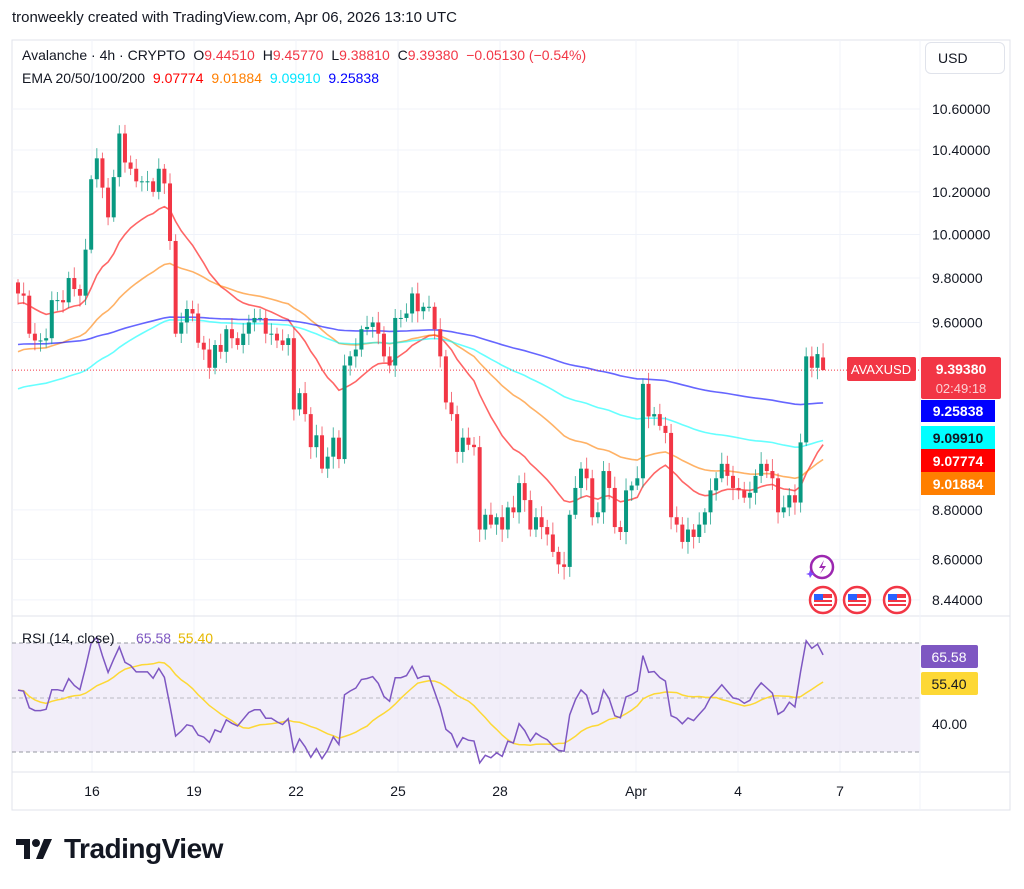 Image resolution: width=1024 pixels, height=889 pixels. I want to click on close-value: 9.39380, so click(433, 55).